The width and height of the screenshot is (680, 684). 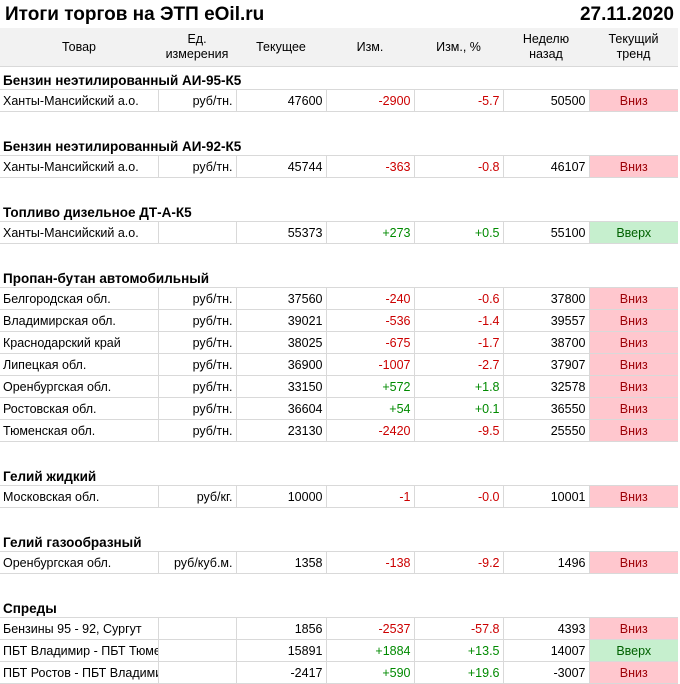 I want to click on section-title-row: Гелий газообразный, so click(x=339, y=540).